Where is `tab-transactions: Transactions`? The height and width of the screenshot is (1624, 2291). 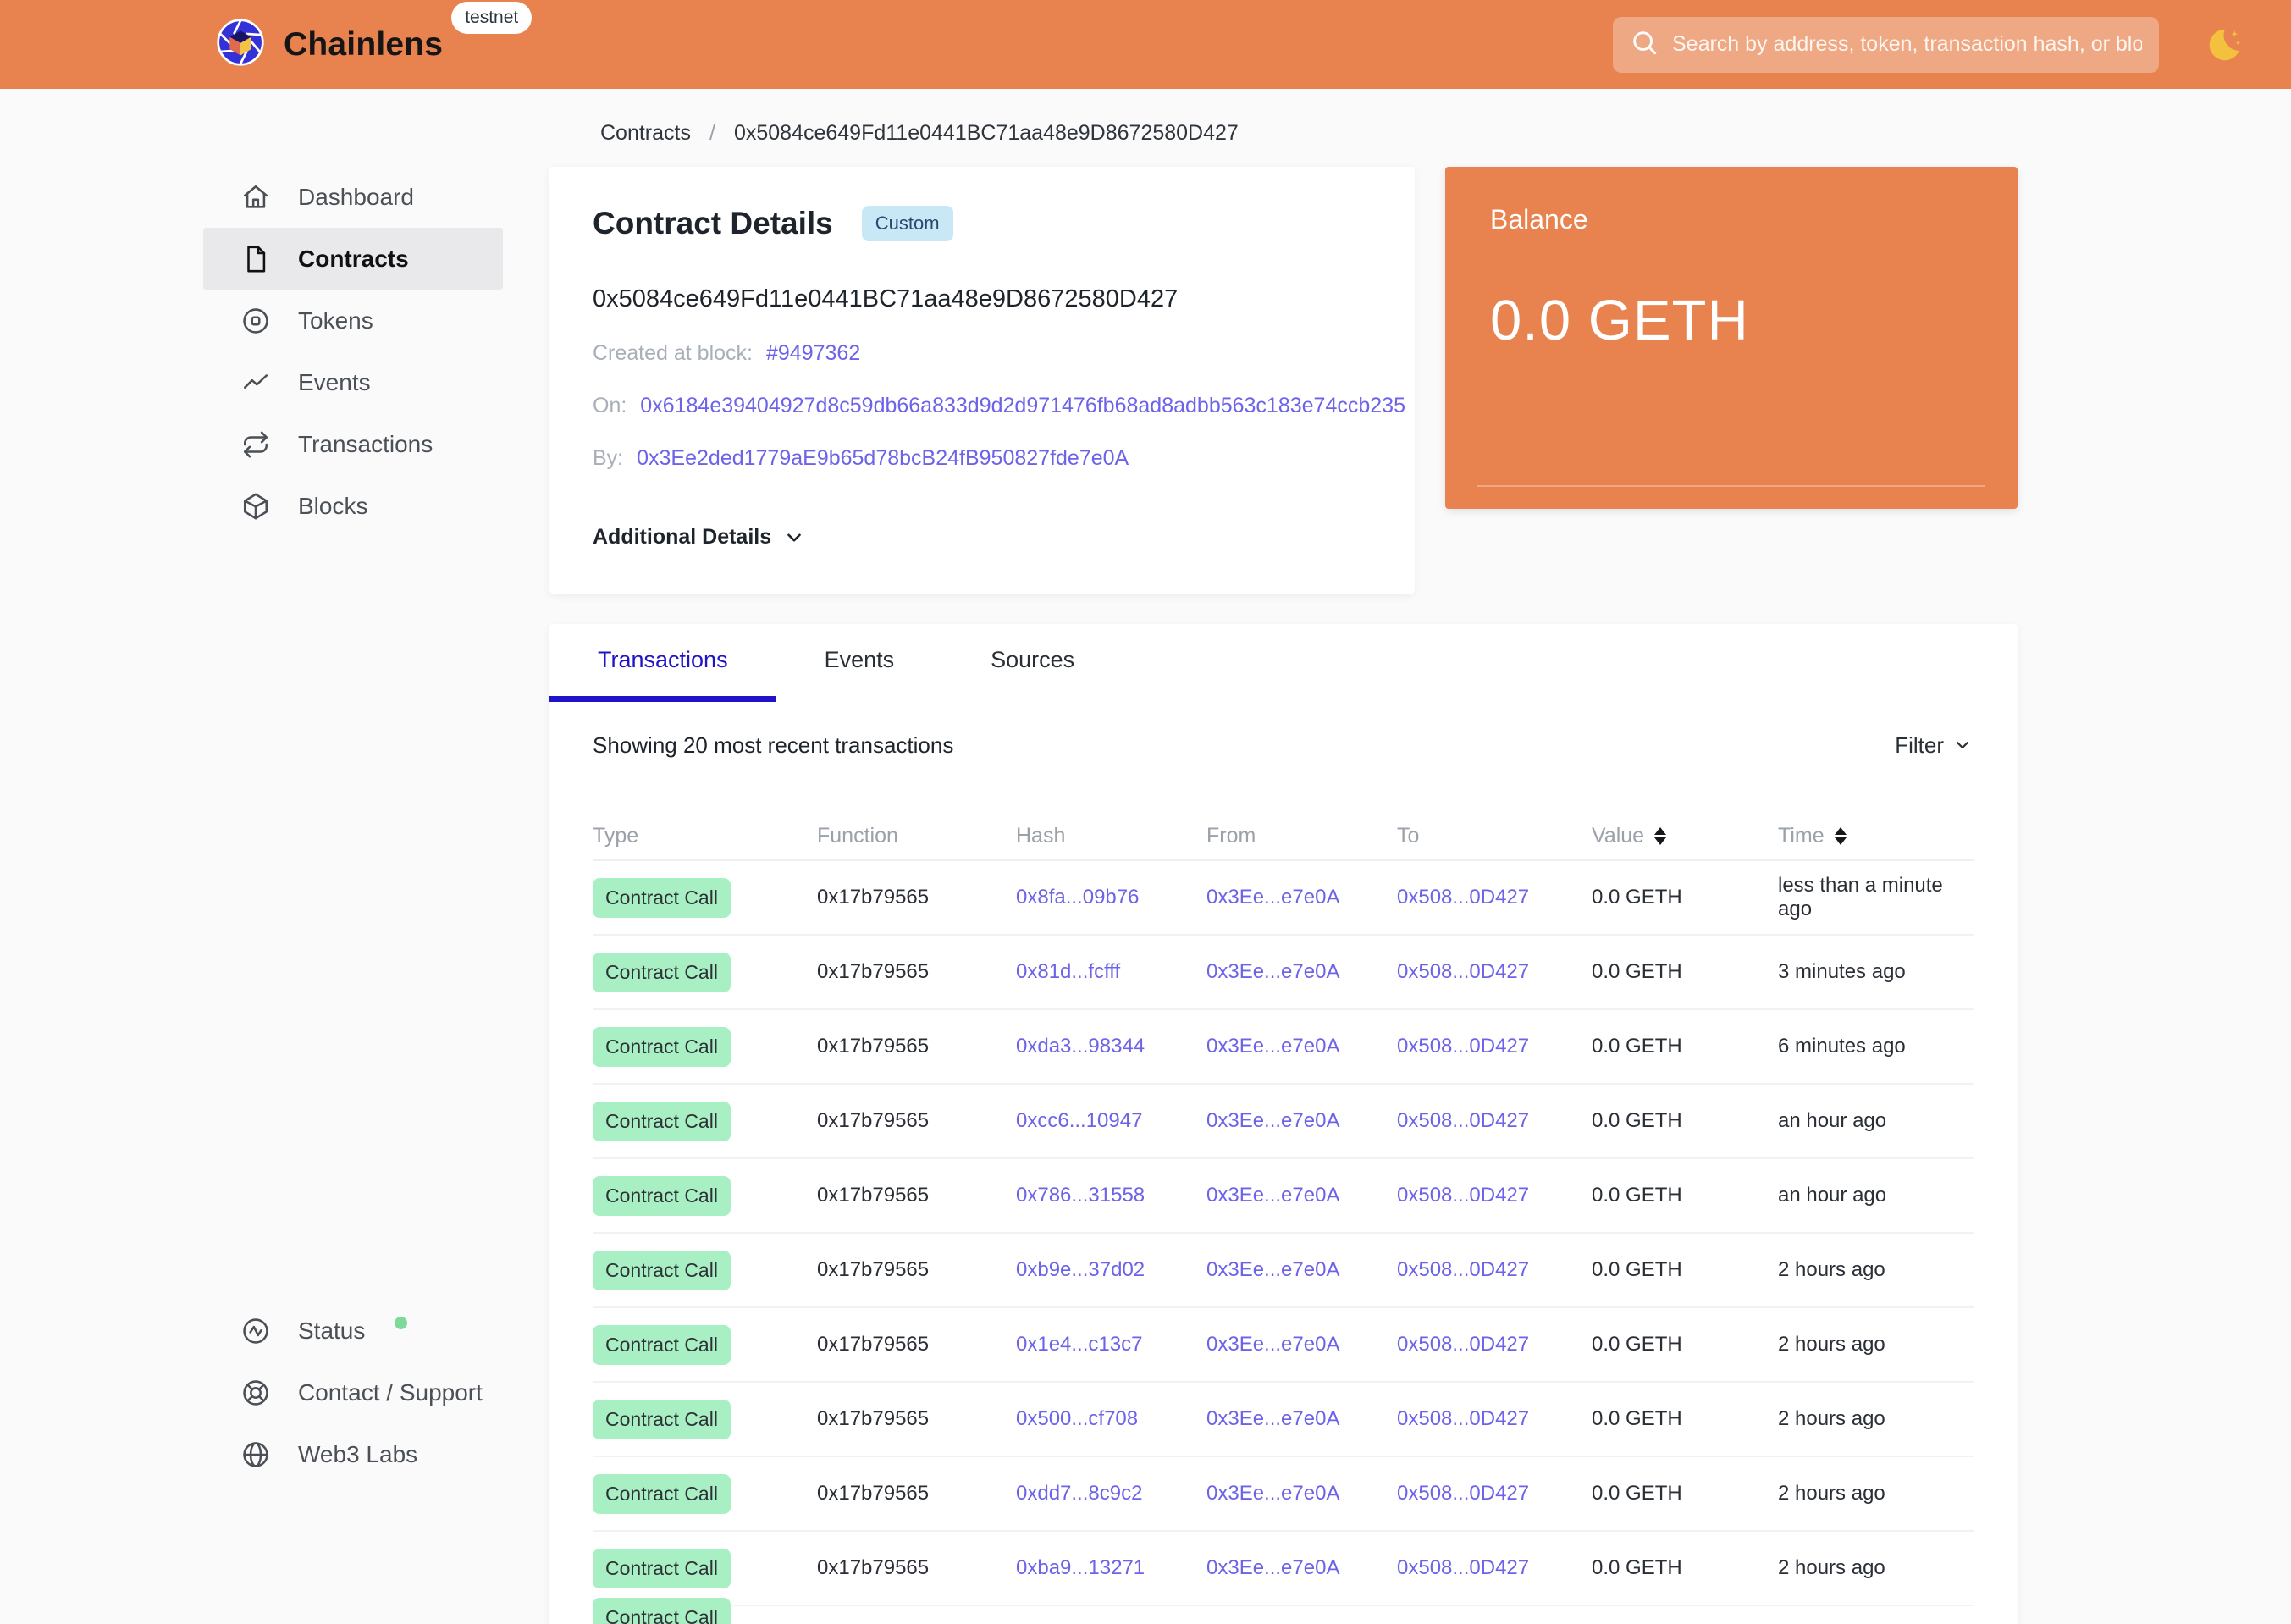
tab-transactions: Transactions is located at coordinates (662, 663).